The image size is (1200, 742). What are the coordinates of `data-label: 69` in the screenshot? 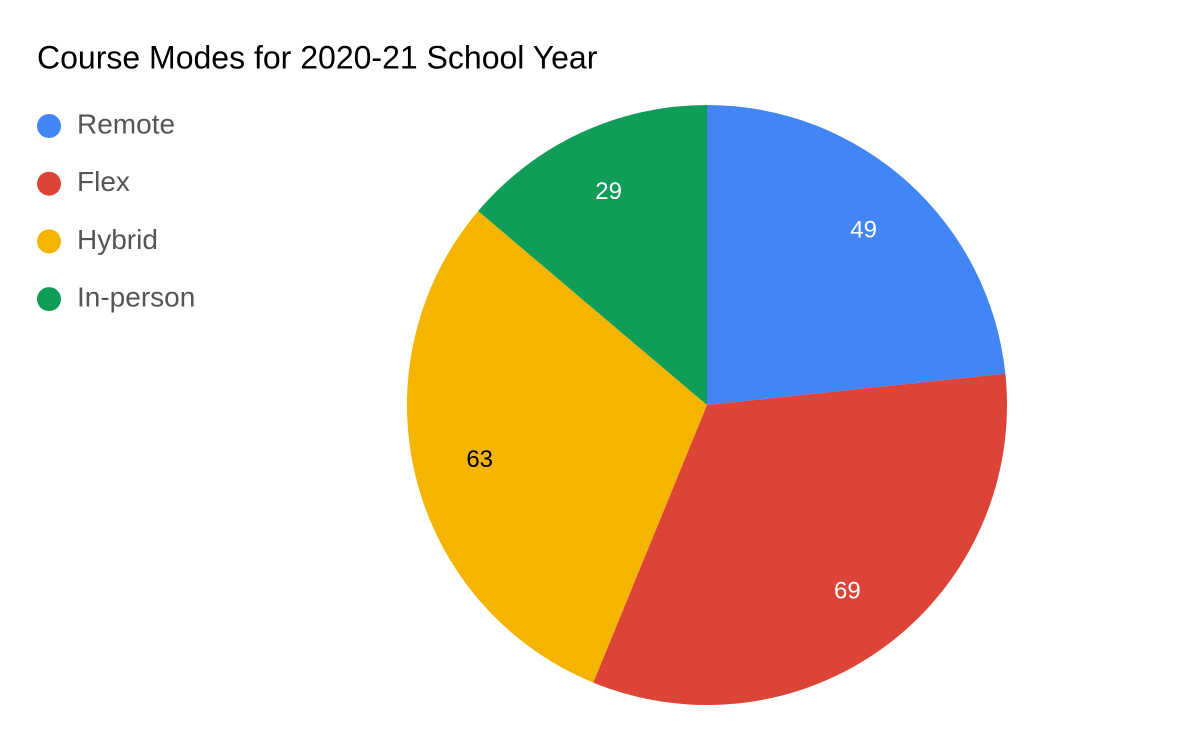 It's located at (847, 591).